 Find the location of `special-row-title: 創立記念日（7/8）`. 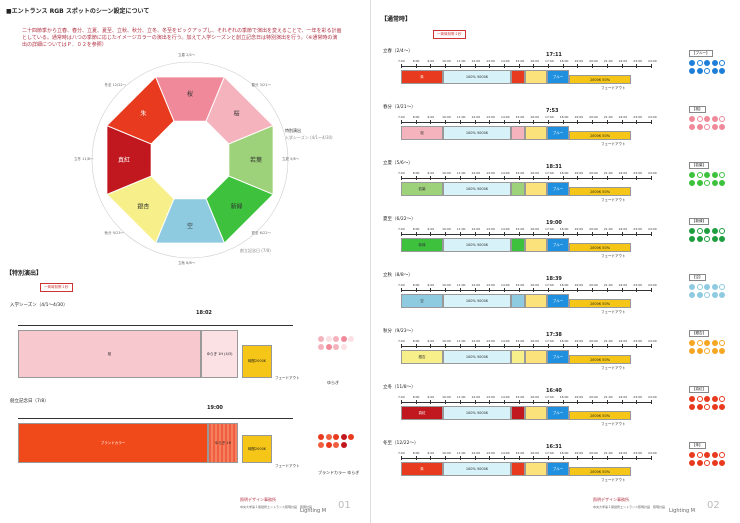

special-row-title: 創立記念日（7/8） is located at coordinates (29, 401).